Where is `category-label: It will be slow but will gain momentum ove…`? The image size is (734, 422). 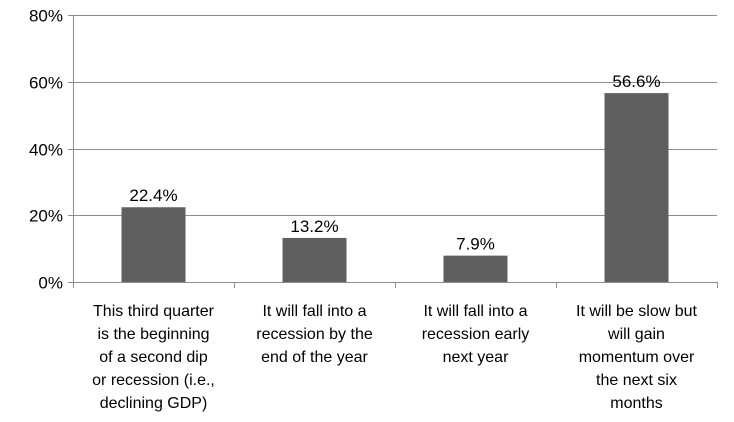
category-label: It will be slow but will gain momentum ove… is located at coordinates (636, 357).